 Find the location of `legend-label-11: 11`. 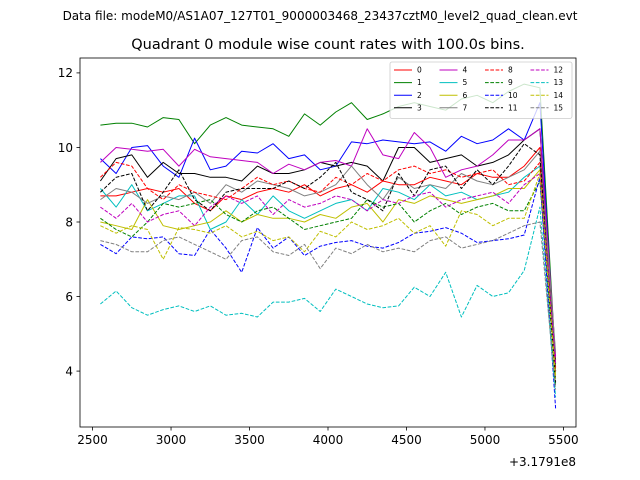

legend-label-11: 11 is located at coordinates (513, 107).